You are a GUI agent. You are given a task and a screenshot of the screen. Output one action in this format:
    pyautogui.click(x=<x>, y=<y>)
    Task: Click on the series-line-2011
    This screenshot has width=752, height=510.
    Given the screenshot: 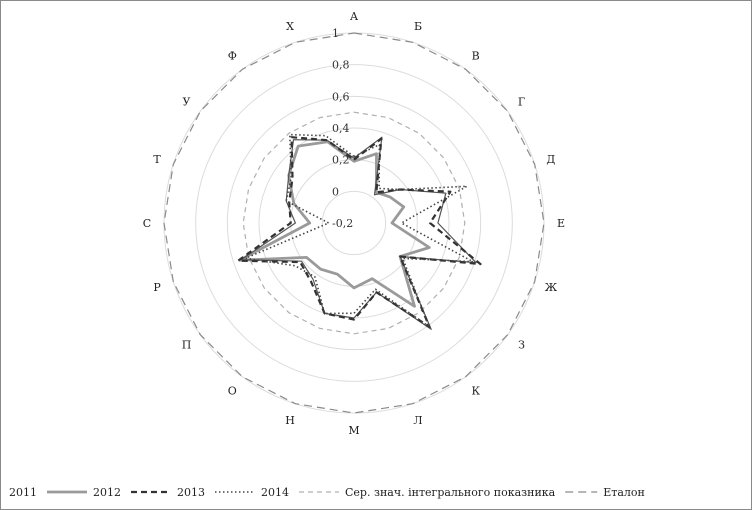 What is the action you would take?
    pyautogui.click(x=358, y=233)
    